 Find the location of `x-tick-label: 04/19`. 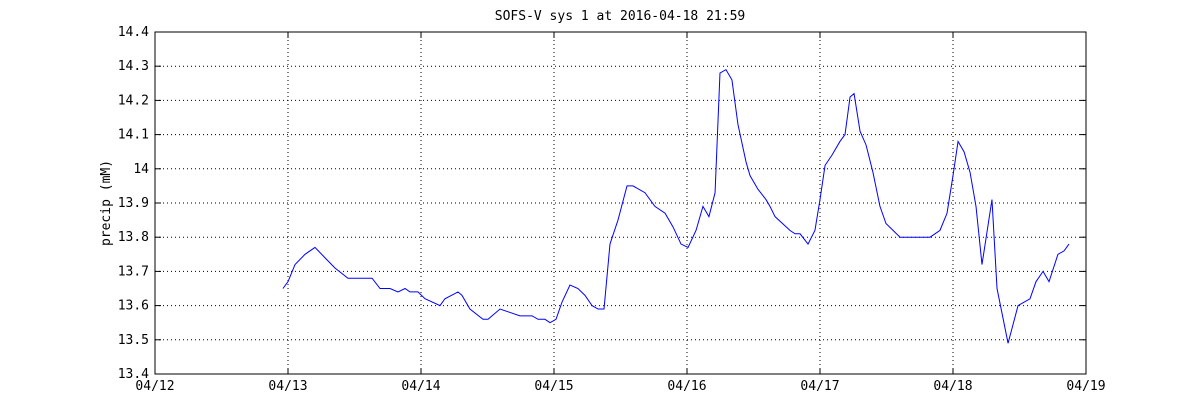

x-tick-label: 04/19 is located at coordinates (1085, 386).